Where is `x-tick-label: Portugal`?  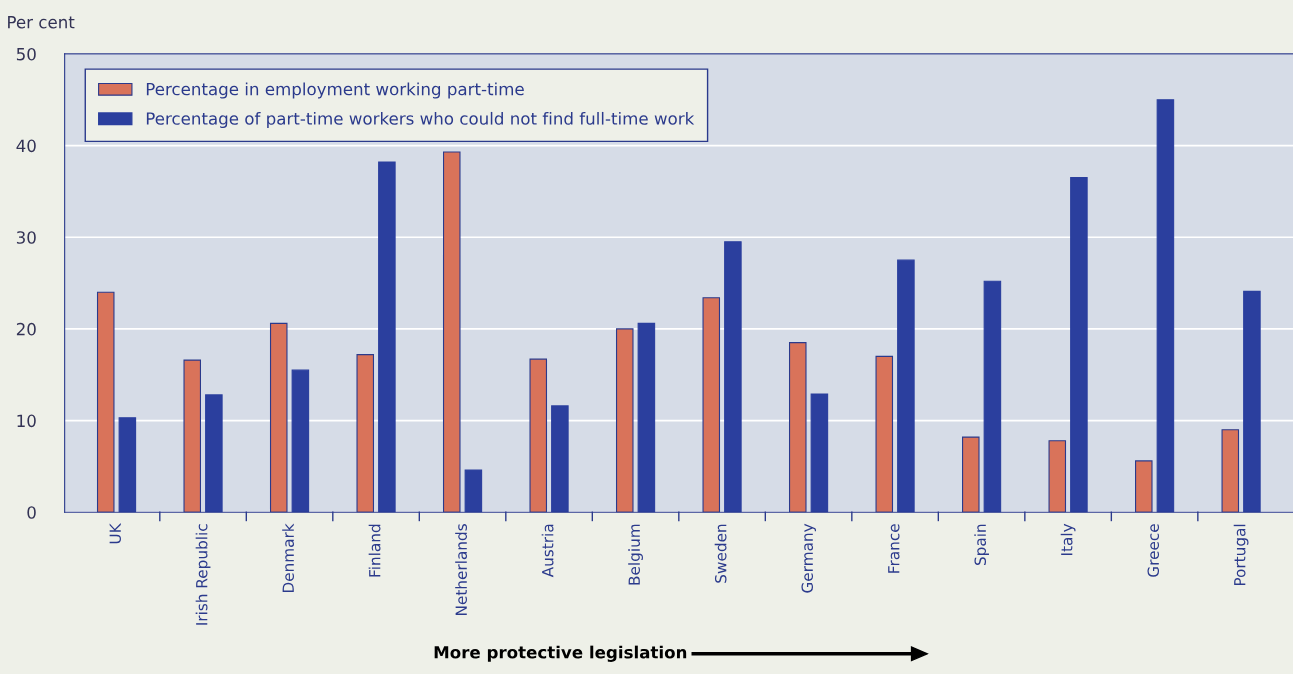 x-tick-label: Portugal is located at coordinates (1241, 555).